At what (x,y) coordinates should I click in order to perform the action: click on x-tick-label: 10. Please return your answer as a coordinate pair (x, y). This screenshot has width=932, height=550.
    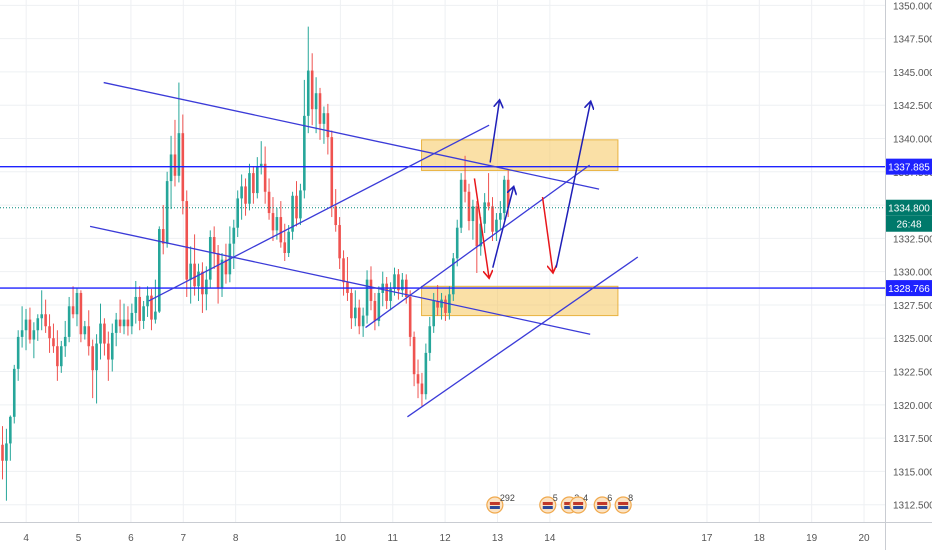
    Looking at the image, I should click on (341, 538).